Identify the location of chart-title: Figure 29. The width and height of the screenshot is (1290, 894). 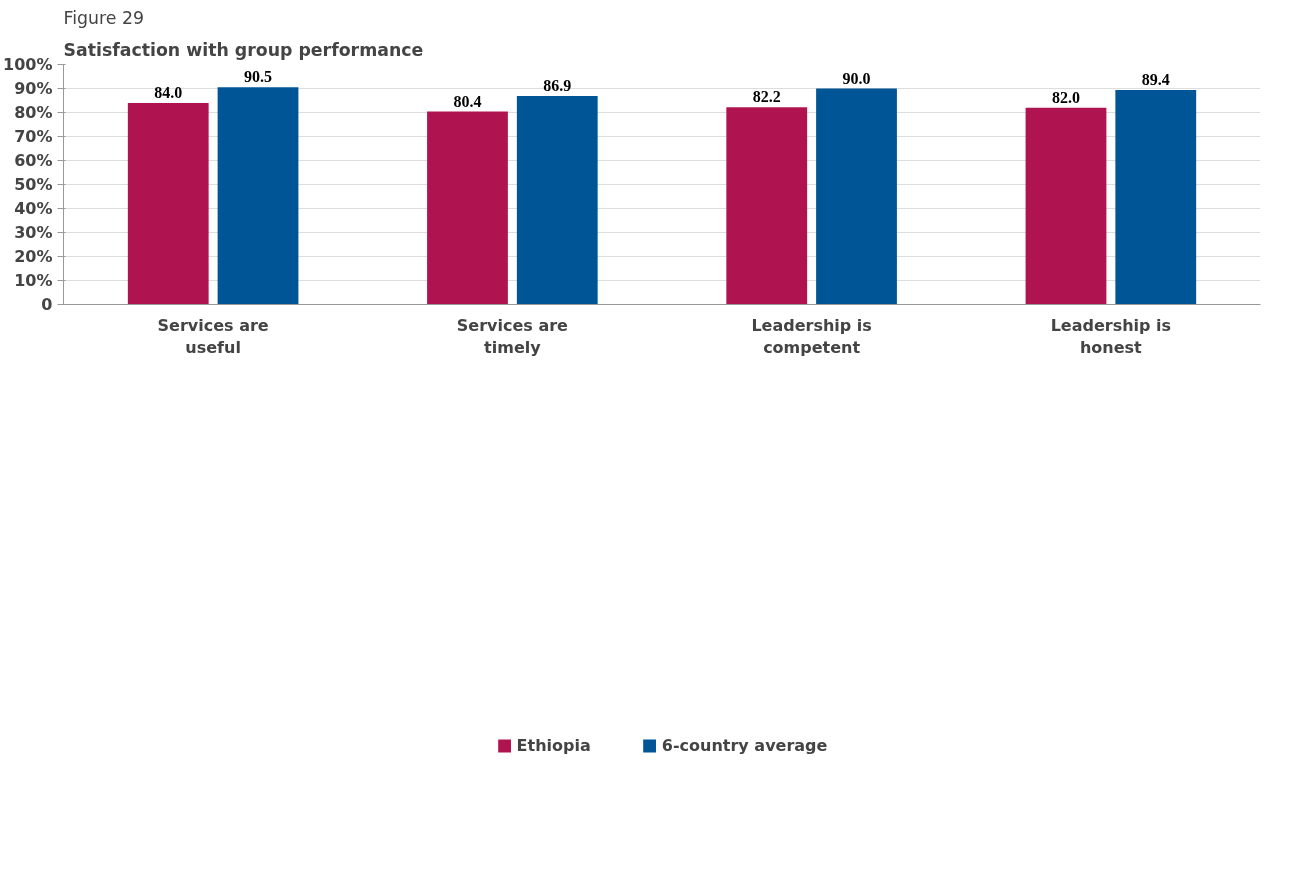
(103, 17).